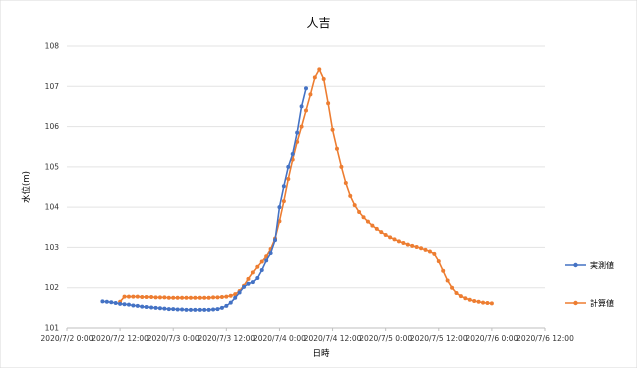 The width and height of the screenshot is (637, 368). I want to click on y-tick-label: 108, so click(52, 46).